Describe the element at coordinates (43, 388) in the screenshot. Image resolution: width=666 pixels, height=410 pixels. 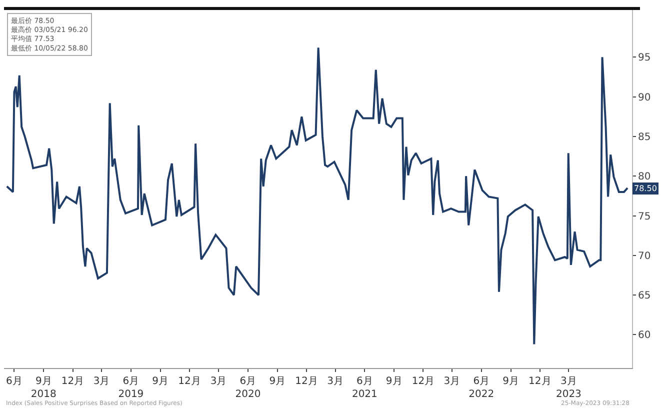
I see `x-tick-label: 9月 2018` at that location.